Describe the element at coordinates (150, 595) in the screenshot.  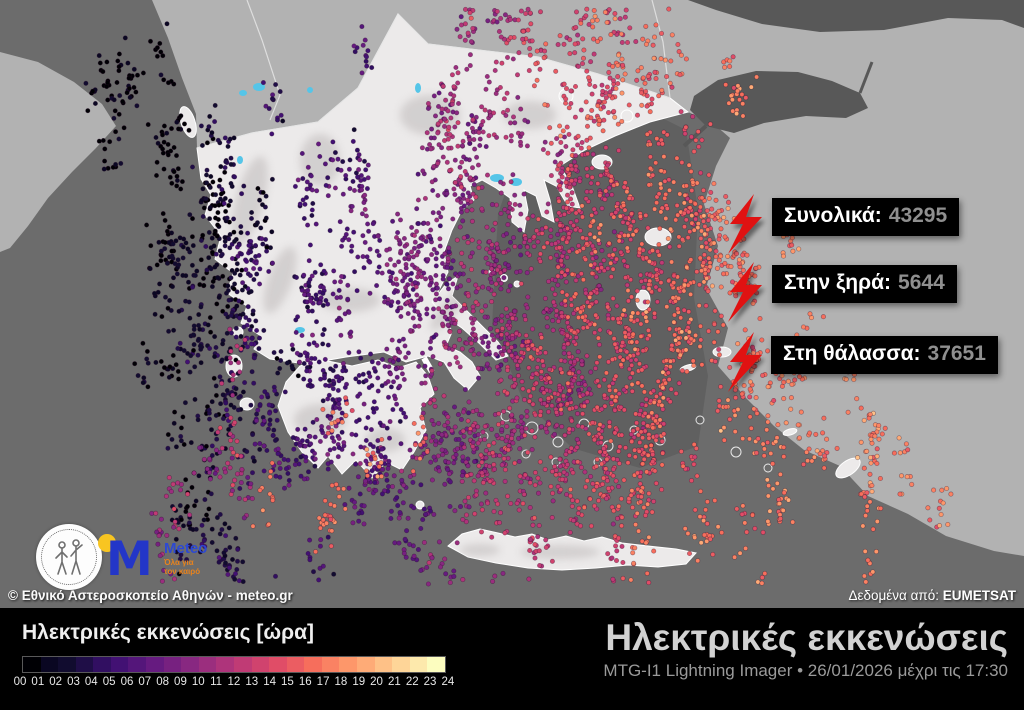
I see `copyright-attribution: © Εθνικό Αστεροσκοπείο Αθηνών - meteo.gr` at that location.